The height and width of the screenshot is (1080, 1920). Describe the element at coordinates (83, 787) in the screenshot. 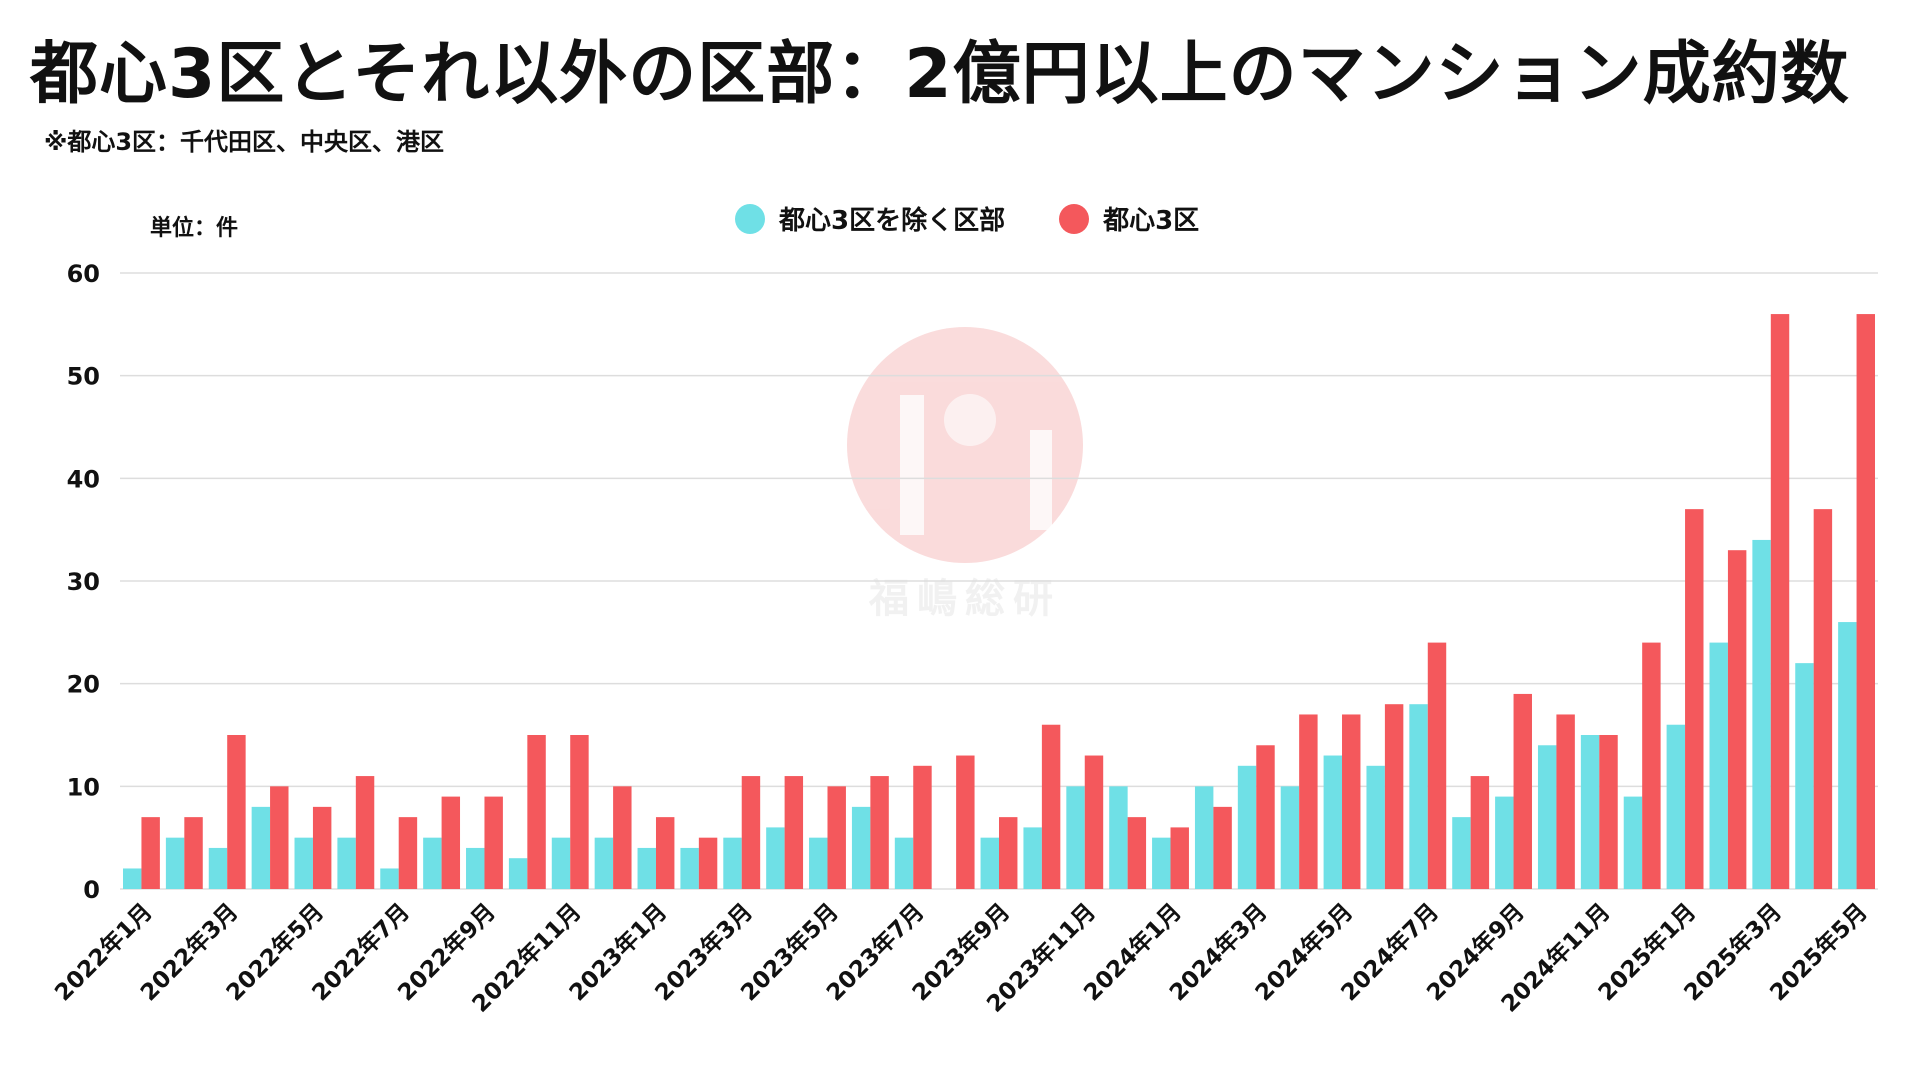

I see `y-tick-label: 10` at that location.